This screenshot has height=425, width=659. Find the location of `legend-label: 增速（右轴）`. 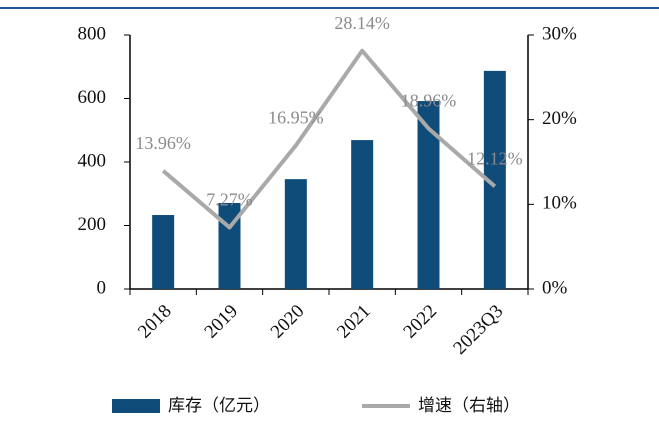

legend-label: 增速（右轴） is located at coordinates (469, 406).